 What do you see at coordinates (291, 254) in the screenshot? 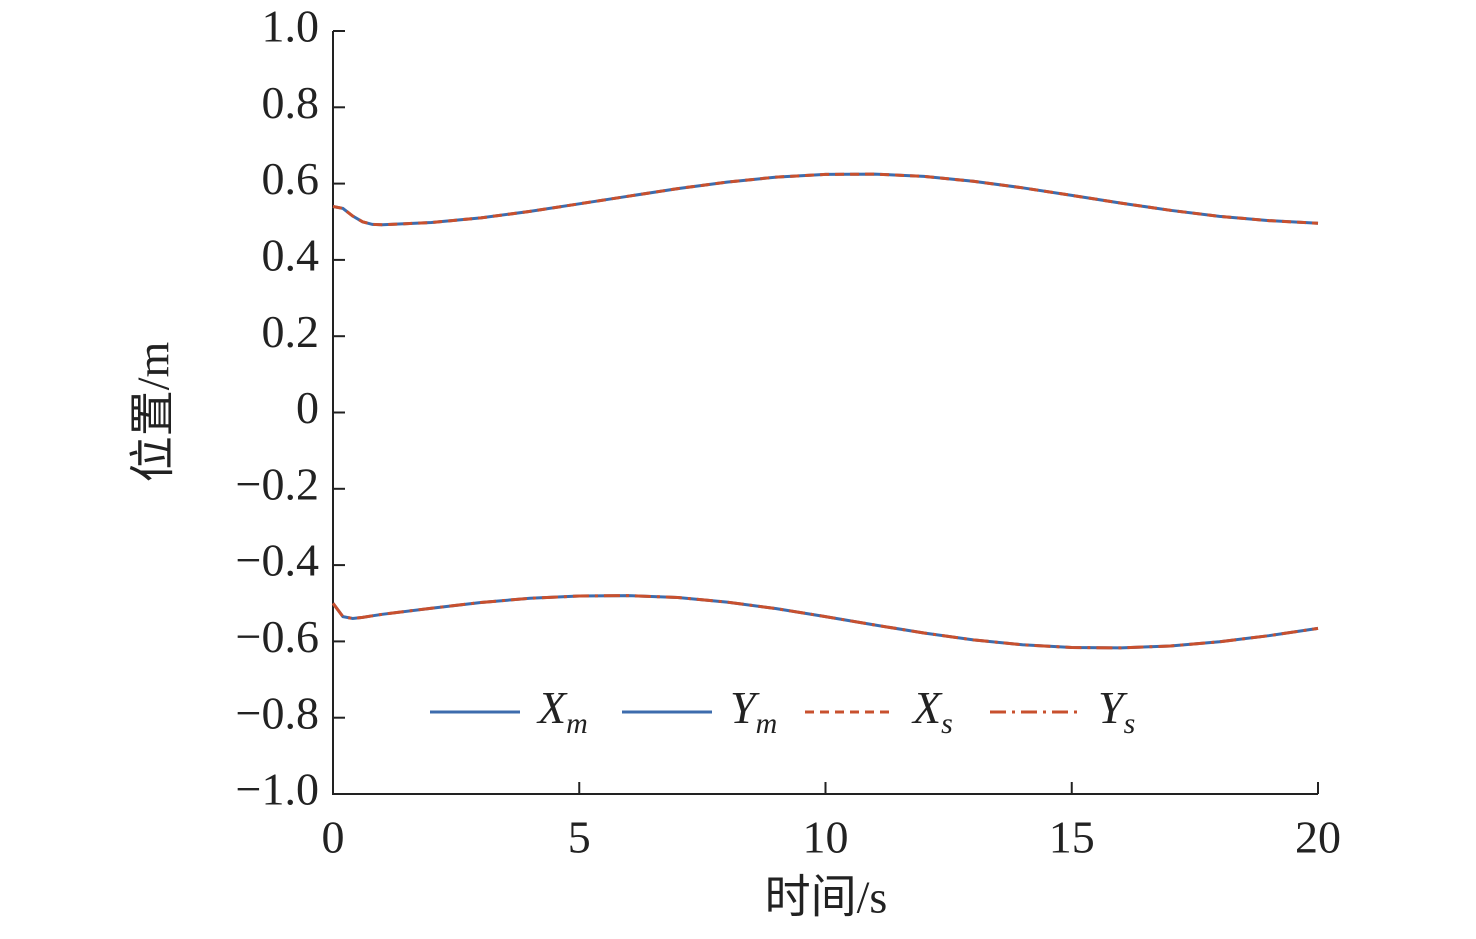
I see `y-tick-label: 0.4` at bounding box center [291, 254].